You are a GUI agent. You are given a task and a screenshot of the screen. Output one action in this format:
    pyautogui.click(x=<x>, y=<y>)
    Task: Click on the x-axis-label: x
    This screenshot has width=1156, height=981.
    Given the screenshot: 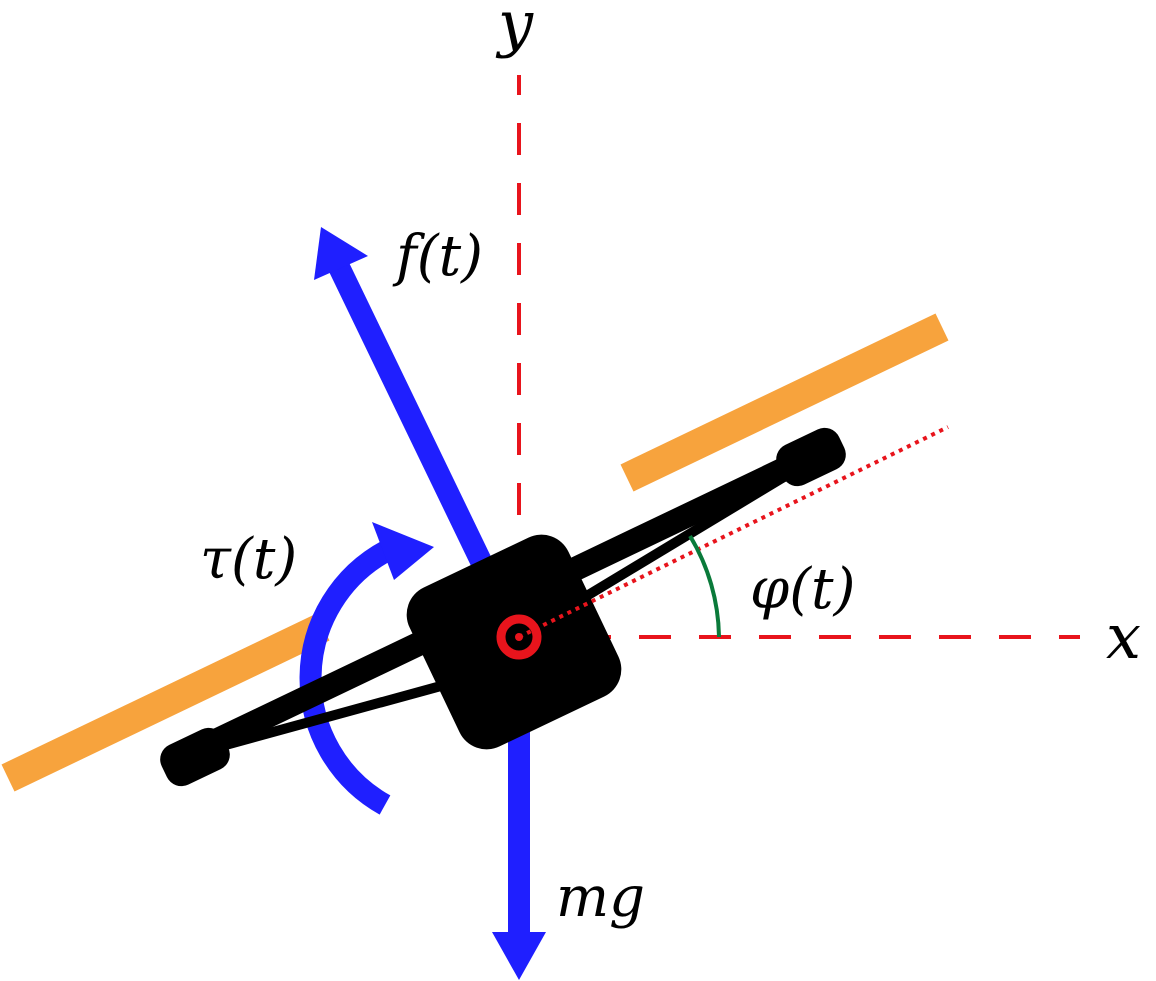 What is the action you would take?
    pyautogui.click(x=1123, y=636)
    